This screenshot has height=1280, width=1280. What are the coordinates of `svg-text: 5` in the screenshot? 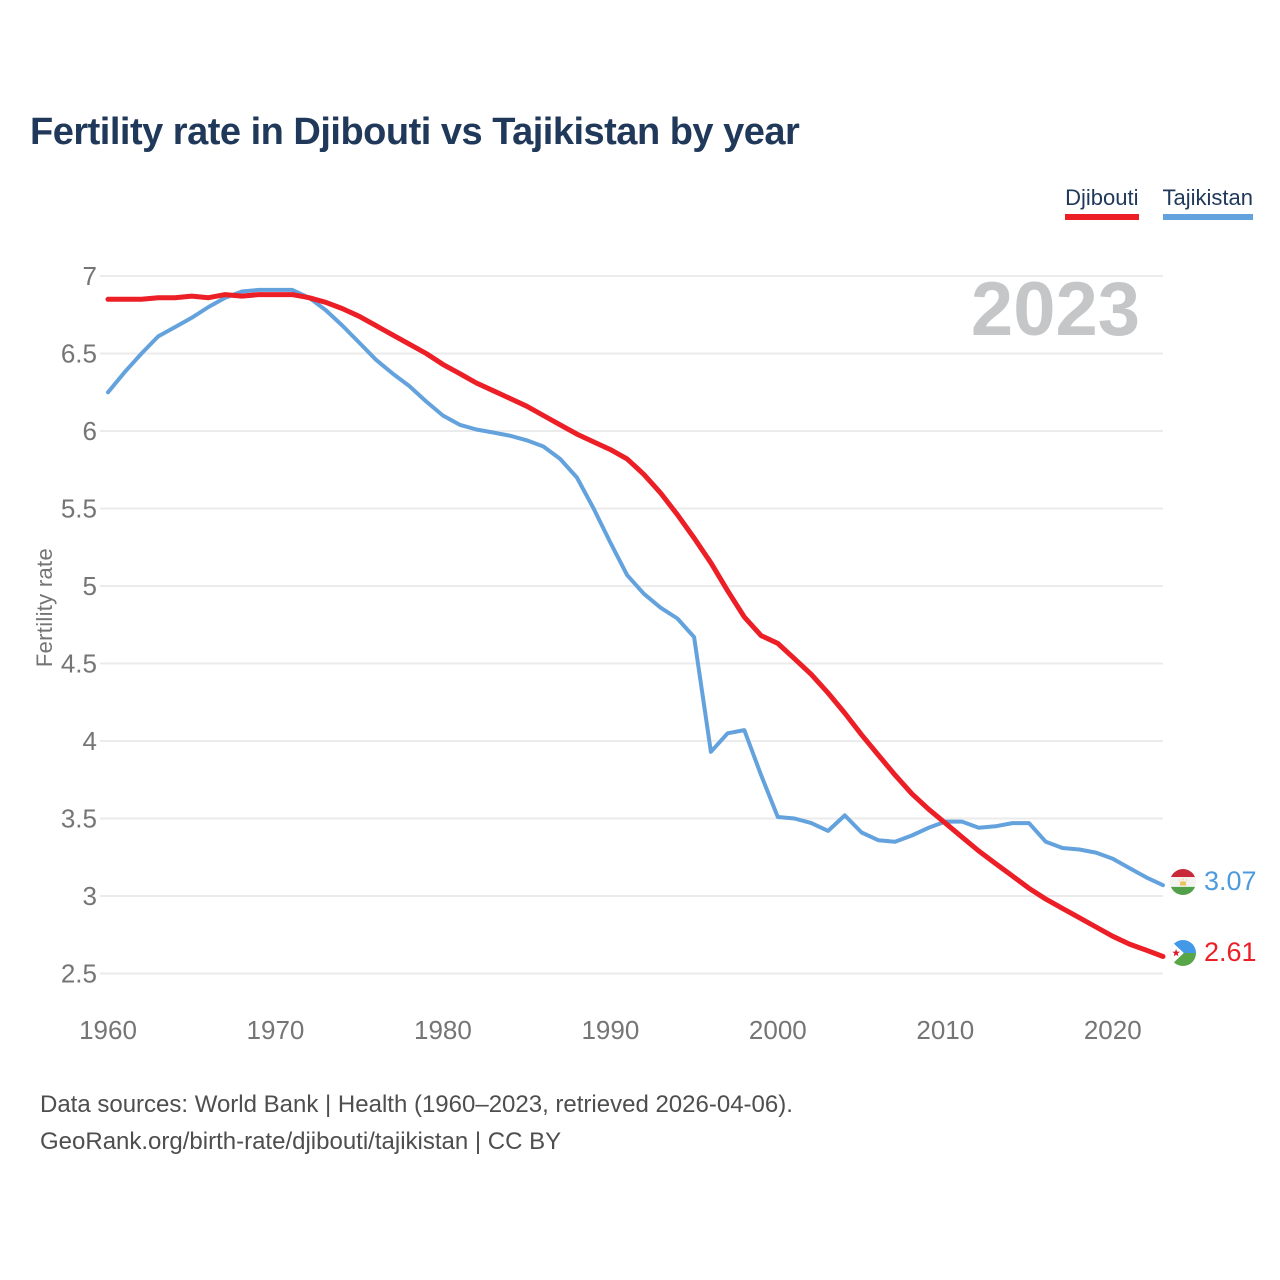 It's located at (90, 586).